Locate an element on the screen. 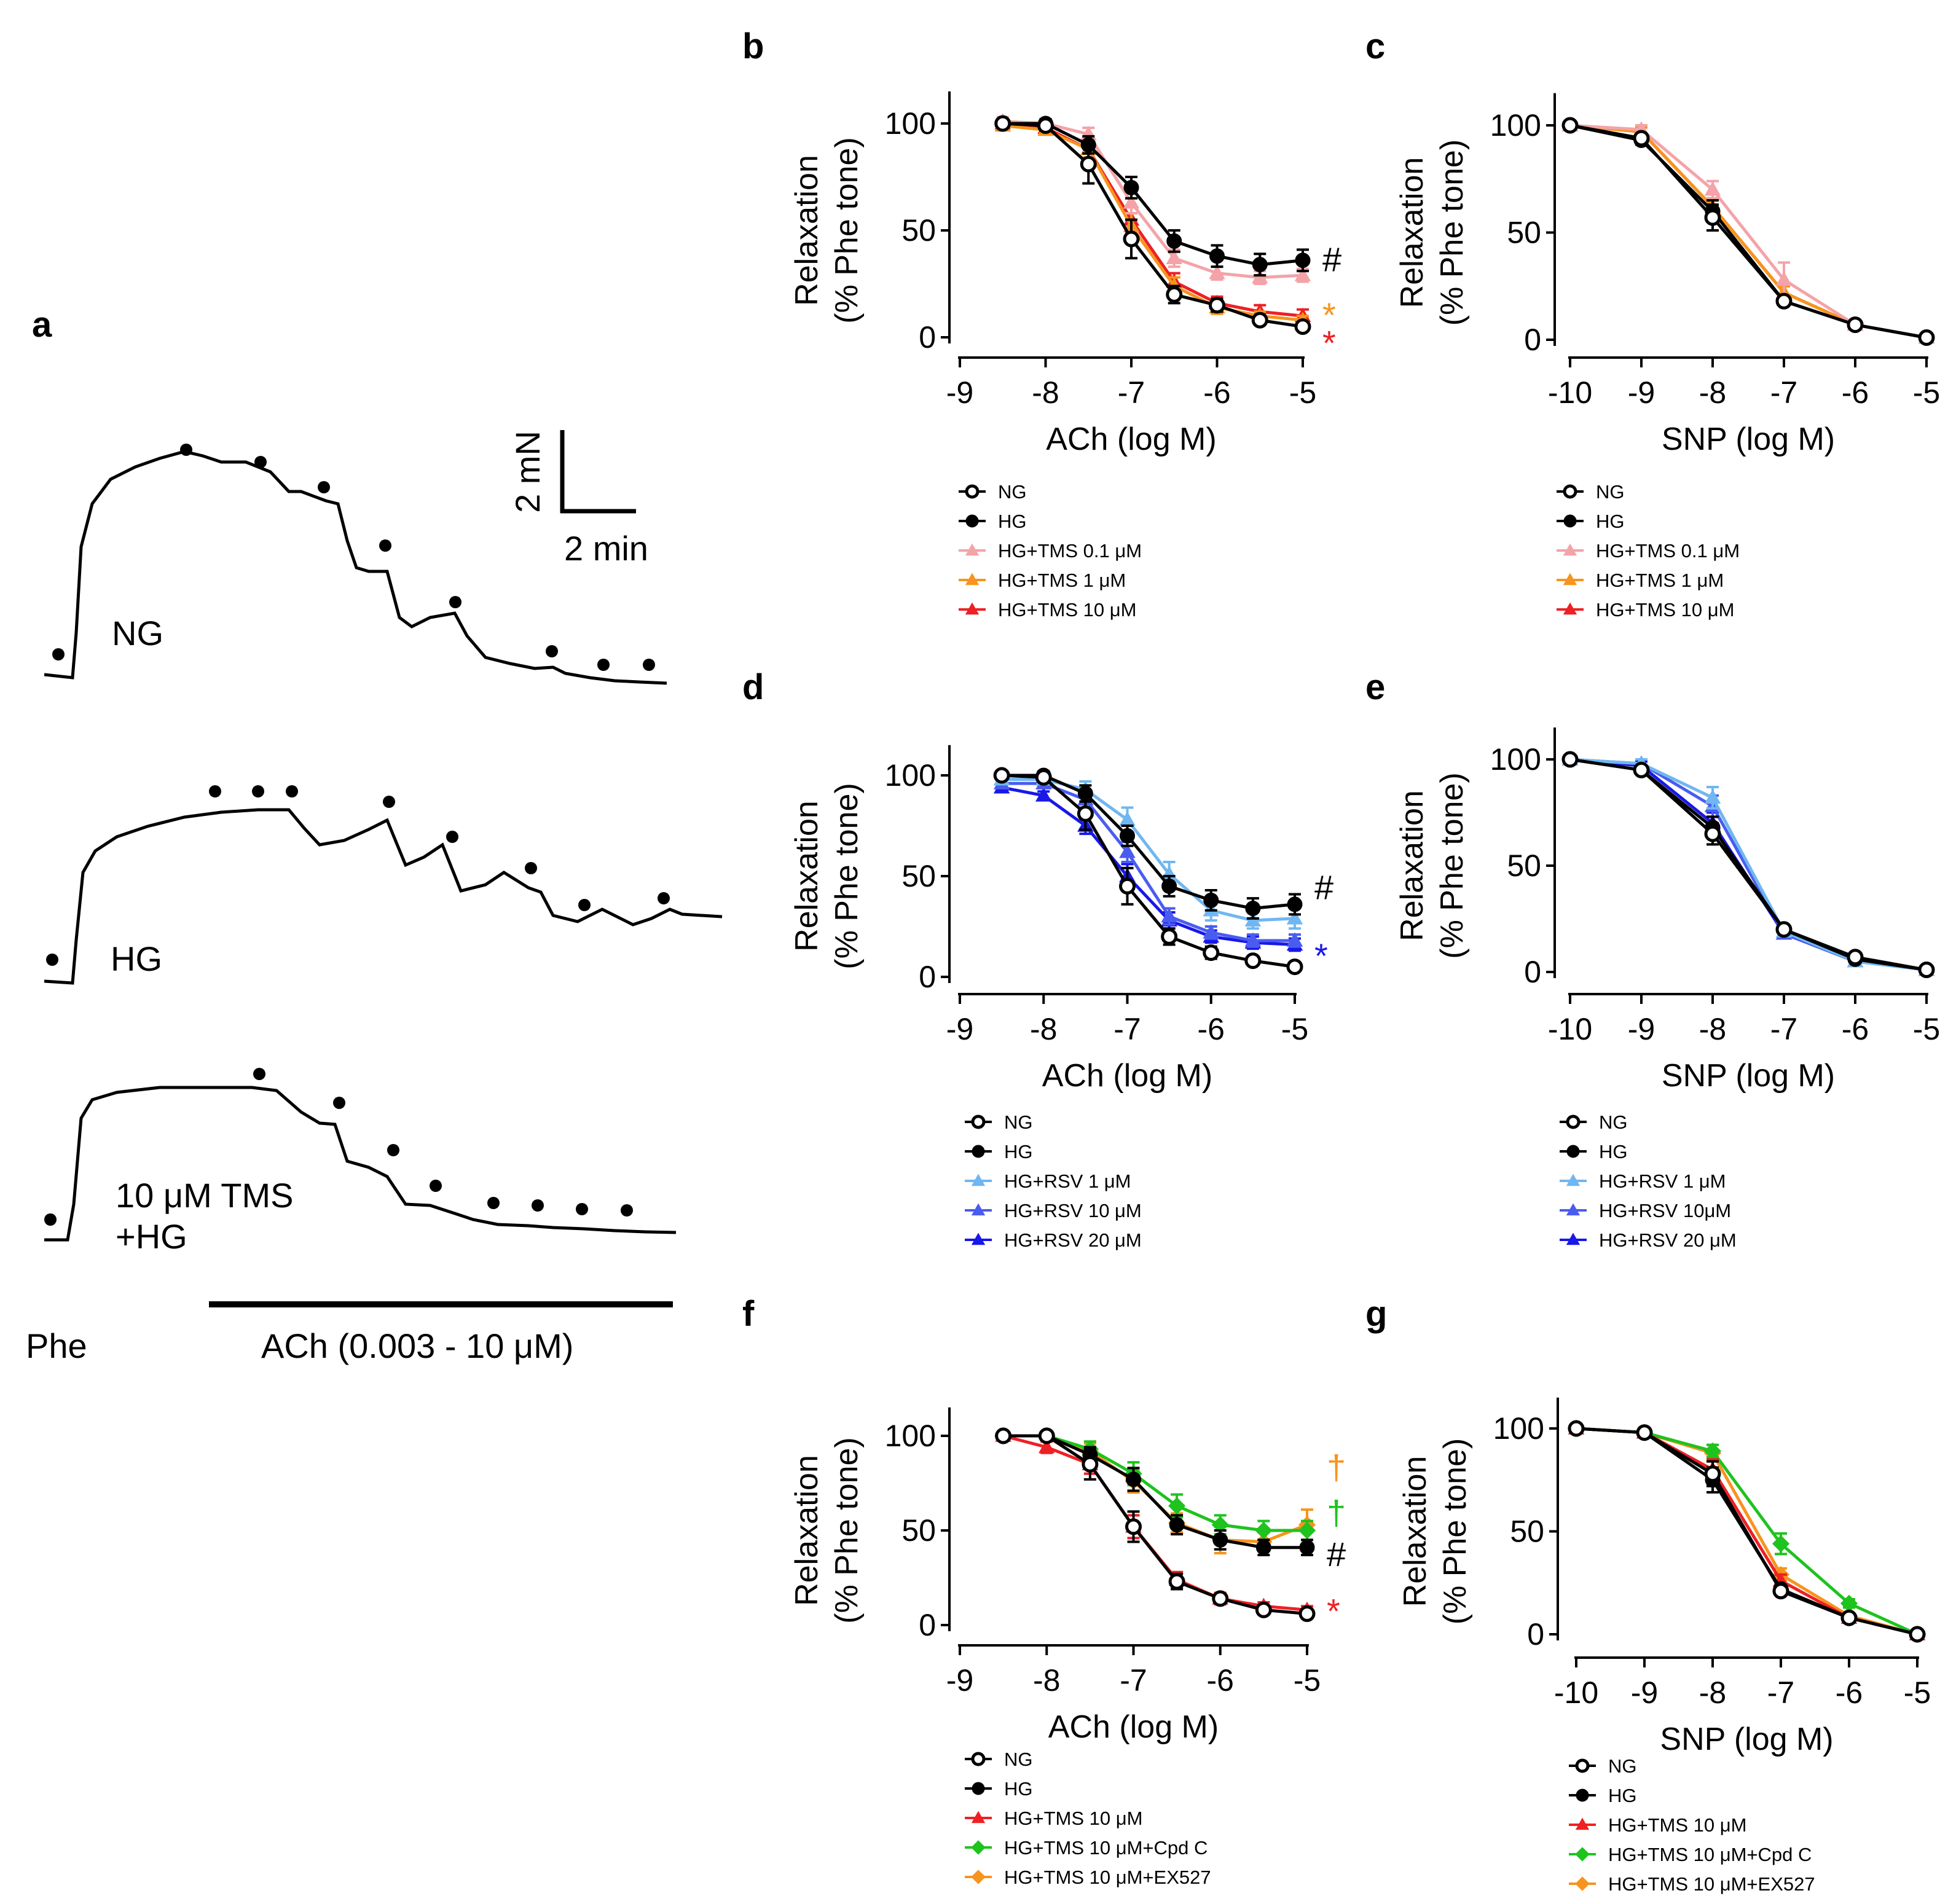 The height and width of the screenshot is (1904, 1948). legend-label: HG+TMS 1 μM is located at coordinates (1062, 580).